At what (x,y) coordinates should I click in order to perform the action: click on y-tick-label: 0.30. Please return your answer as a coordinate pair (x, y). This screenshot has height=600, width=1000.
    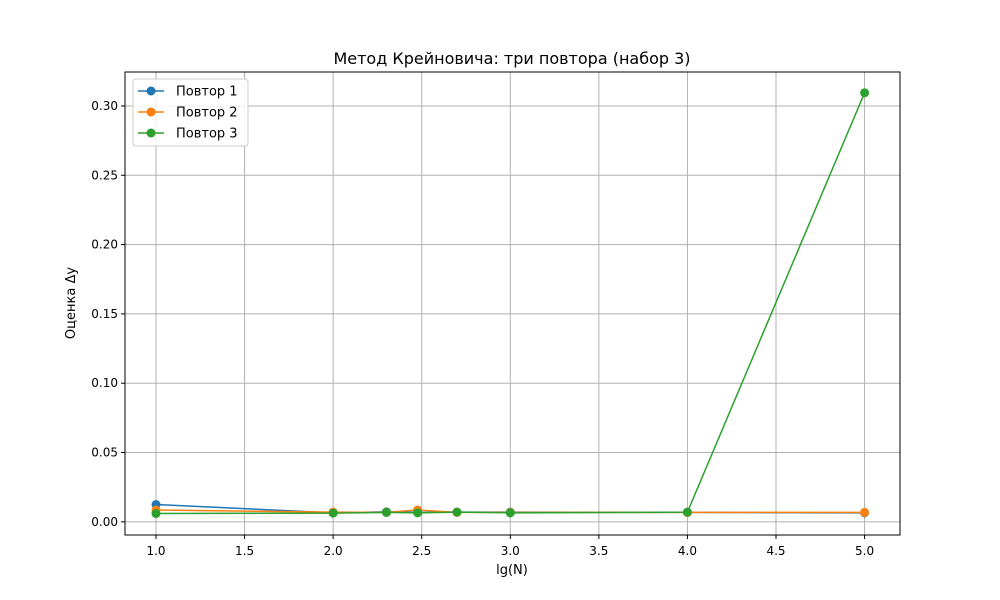
    Looking at the image, I should click on (104, 106).